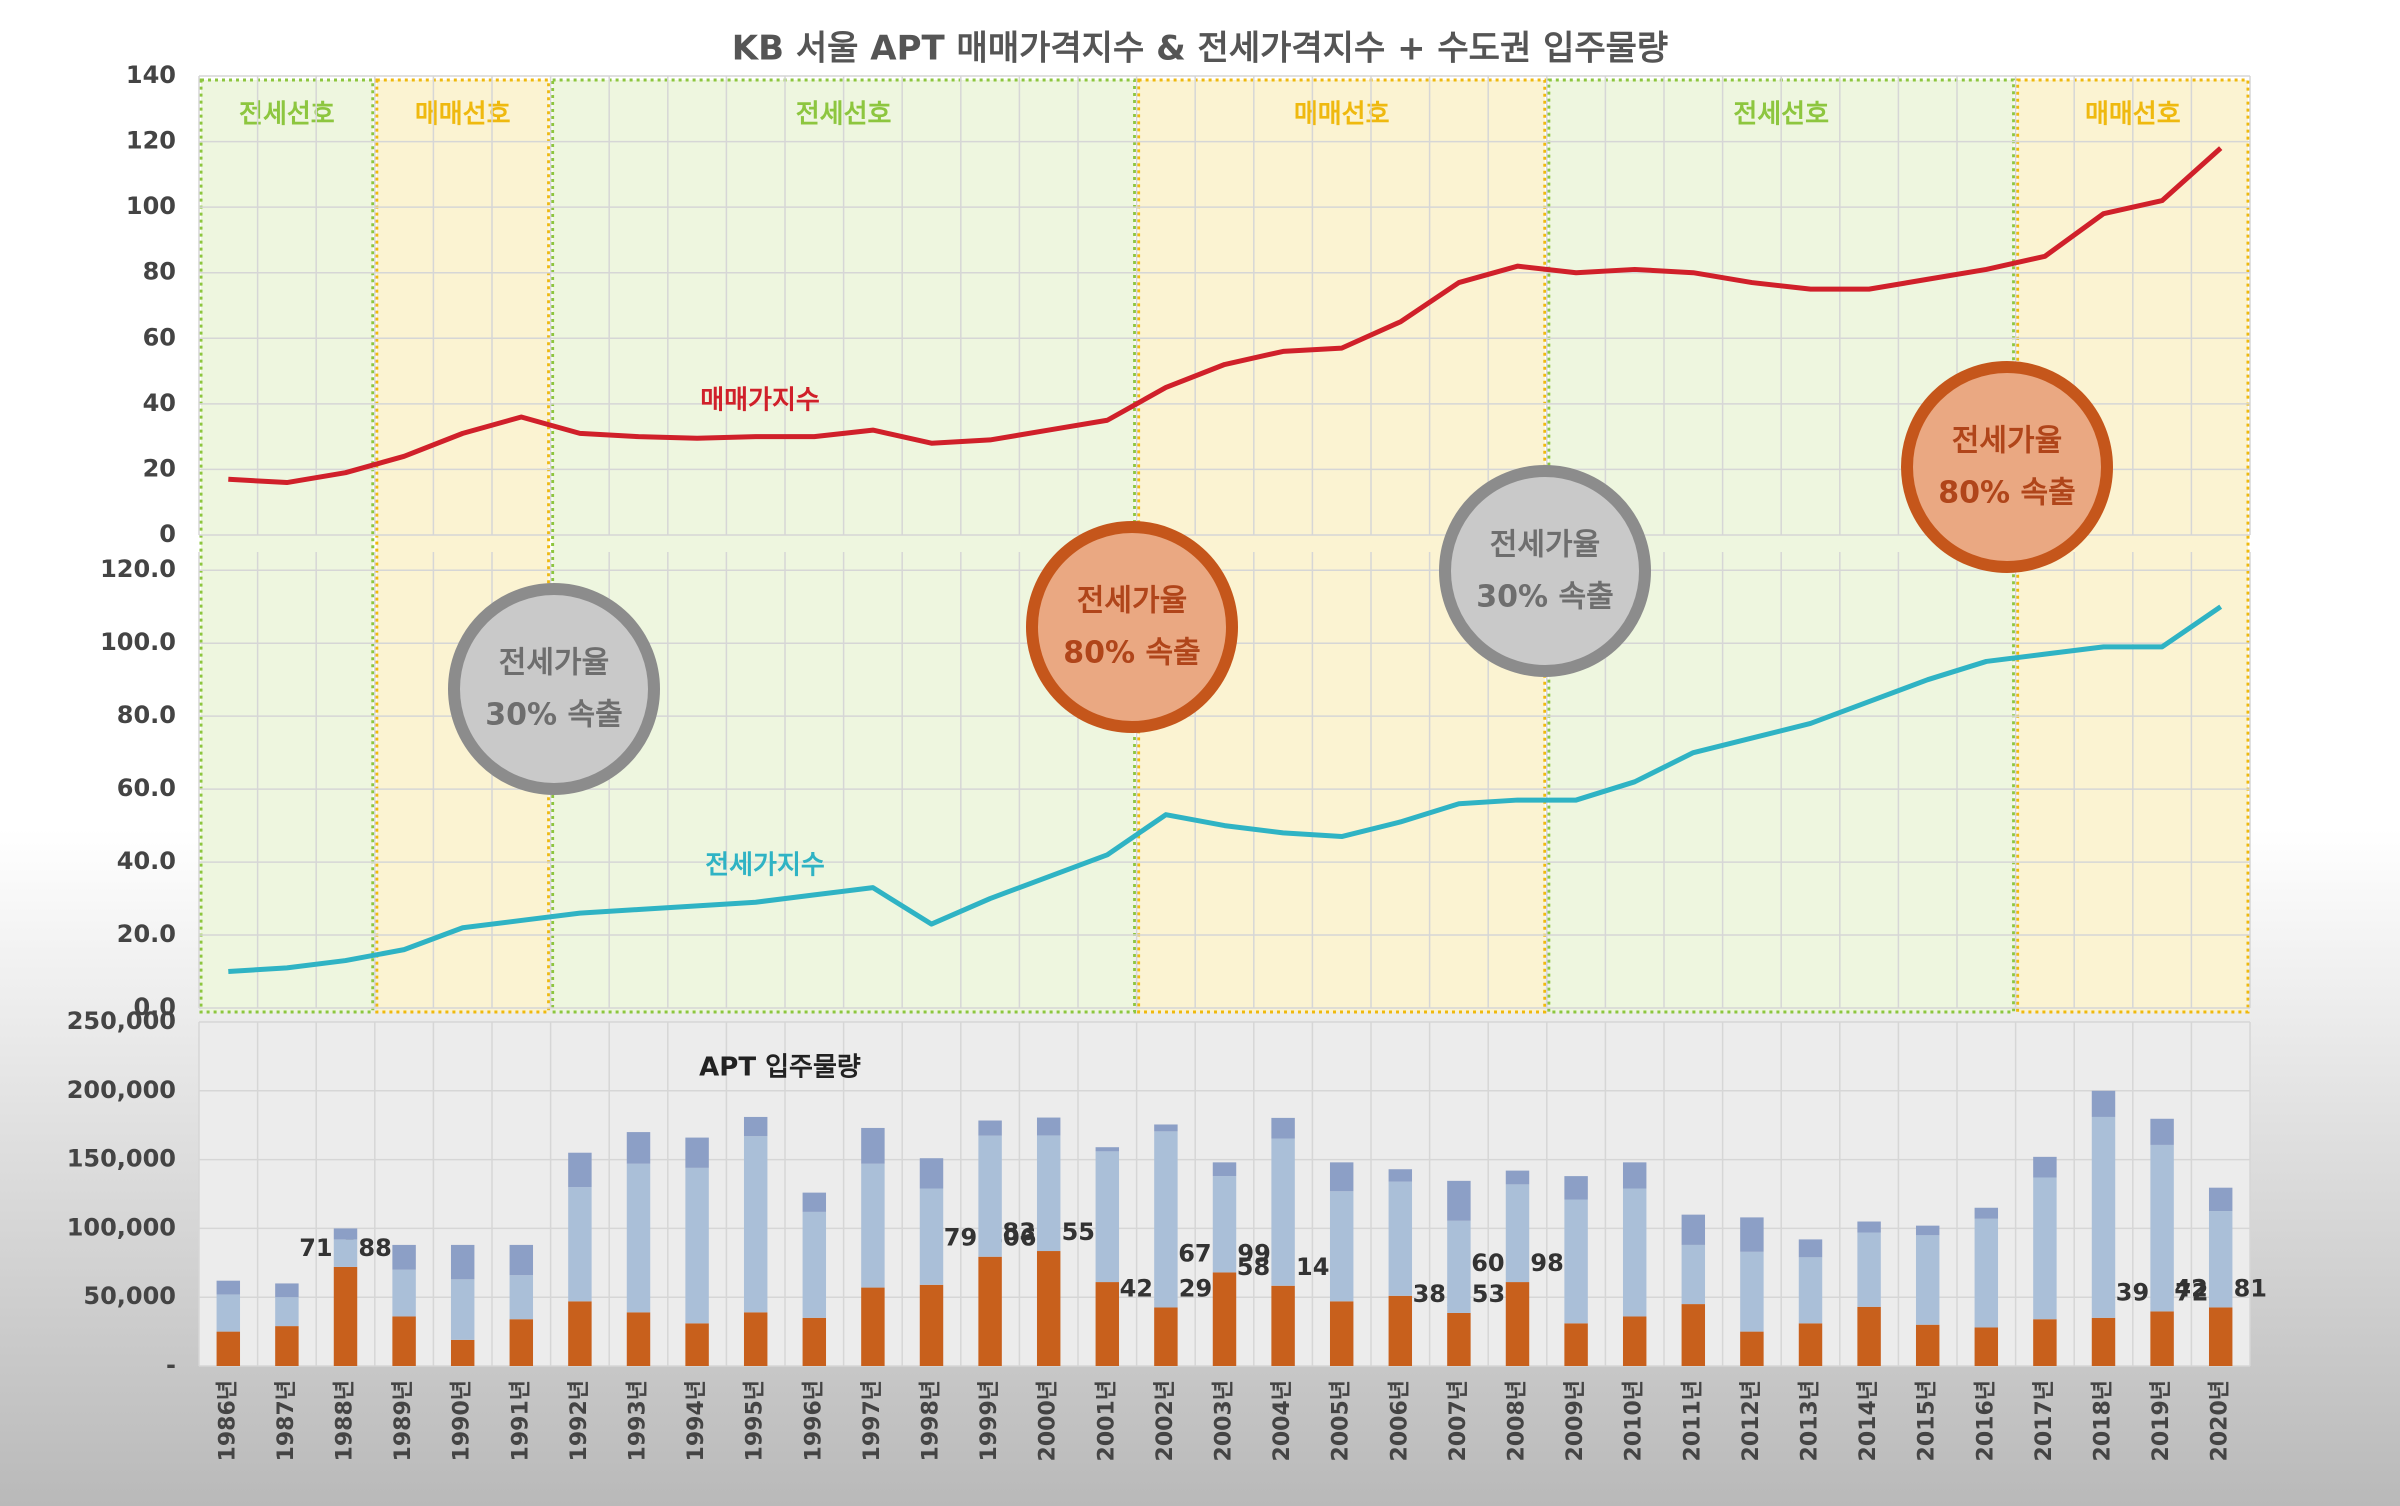 This screenshot has width=2400, height=1506. I want to click on x-tick-label: 1999년, so click(989, 1420).